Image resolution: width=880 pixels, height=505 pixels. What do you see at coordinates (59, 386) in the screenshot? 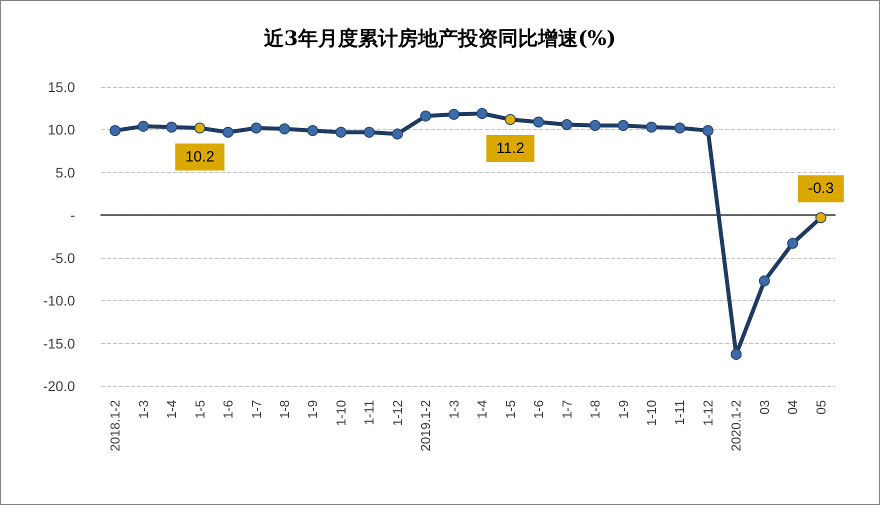
I see `y-tick-label: -20.0` at bounding box center [59, 386].